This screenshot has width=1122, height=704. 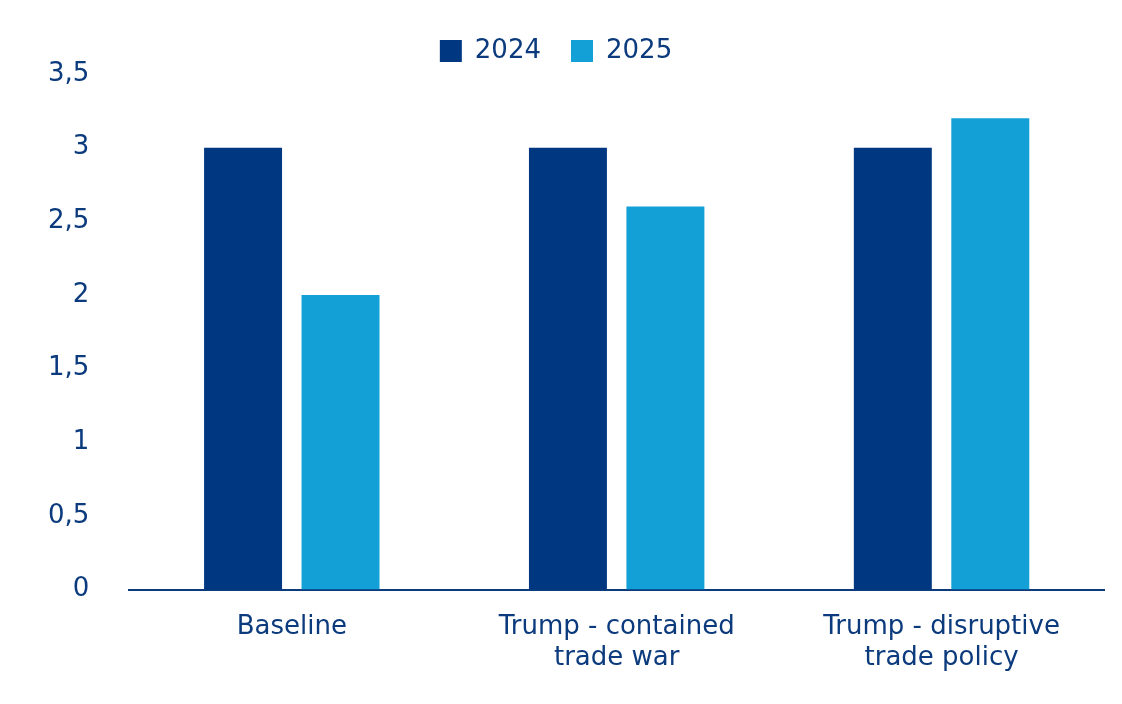 I want to click on x-tick-label: Trump - contained trade war, so click(x=616, y=640).